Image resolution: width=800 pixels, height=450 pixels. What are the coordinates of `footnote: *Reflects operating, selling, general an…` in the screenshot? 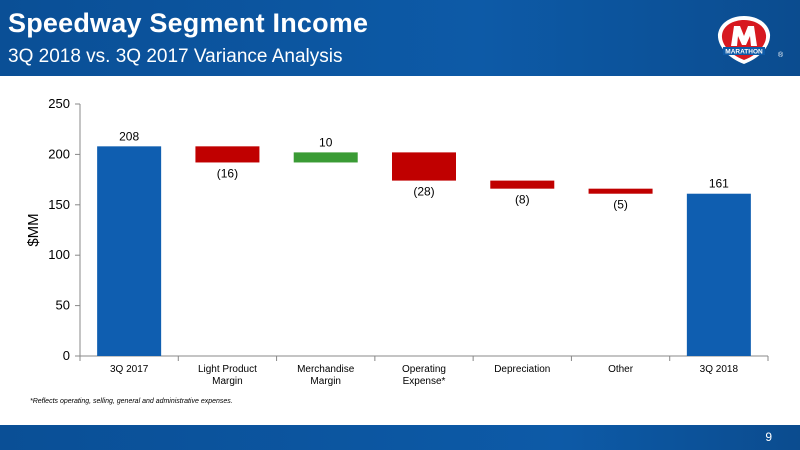 It's located at (131, 401).